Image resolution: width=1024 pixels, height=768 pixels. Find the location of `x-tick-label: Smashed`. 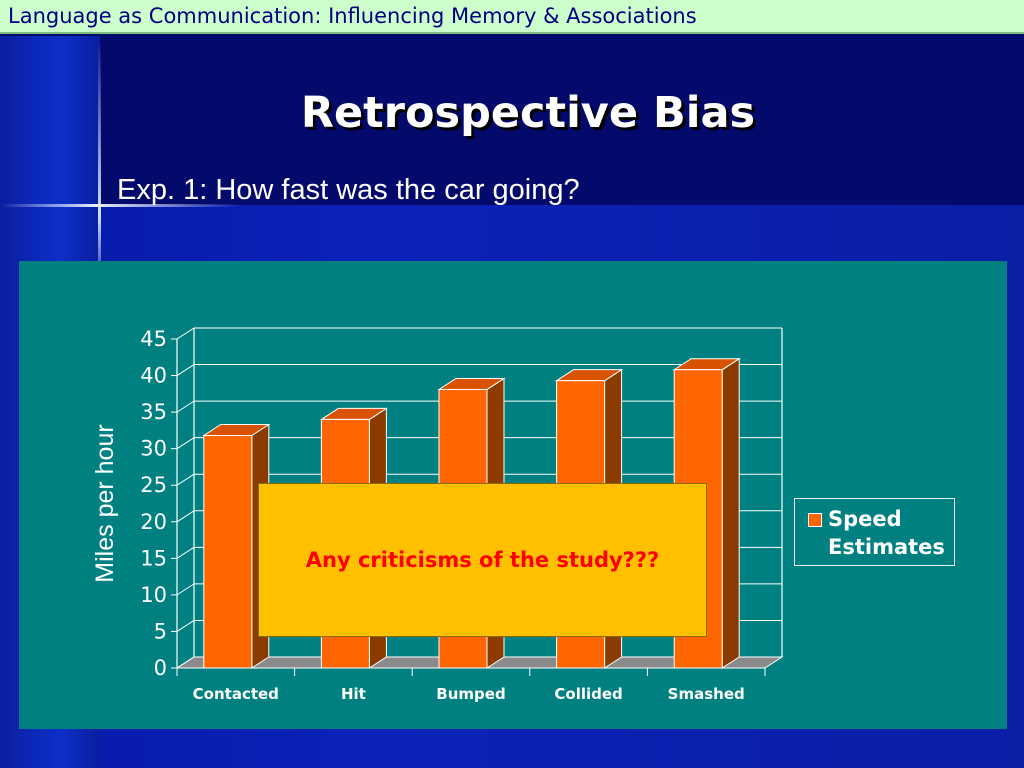

x-tick-label: Smashed is located at coordinates (706, 694).